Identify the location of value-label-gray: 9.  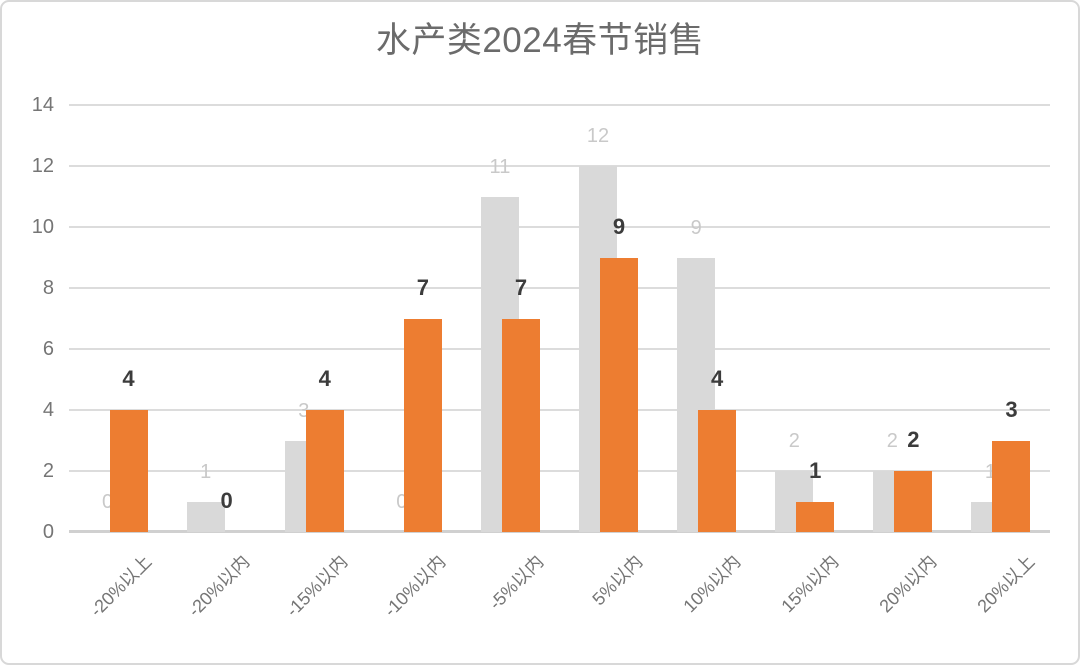
(696, 227).